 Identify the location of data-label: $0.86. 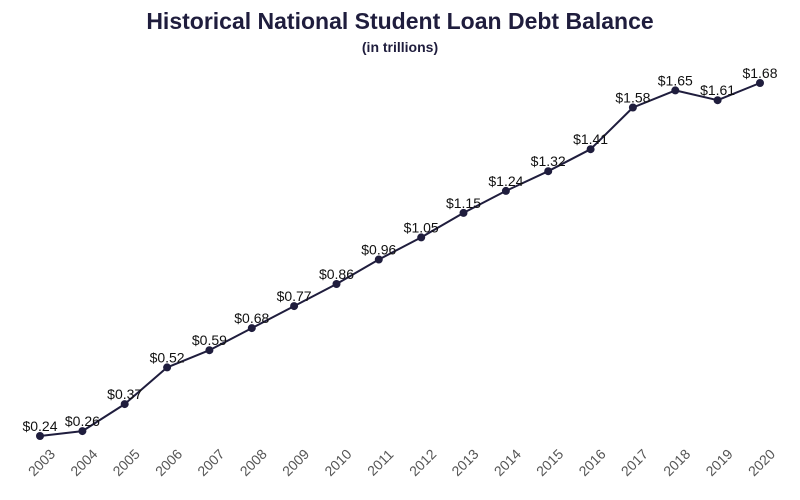
(336, 274).